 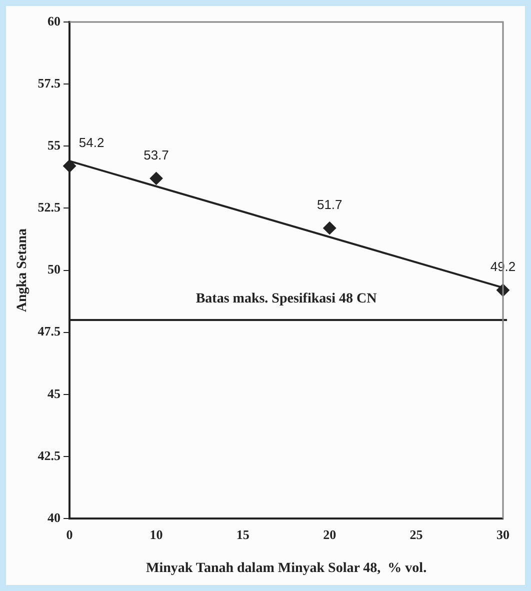 What do you see at coordinates (156, 155) in the screenshot?
I see `data-label: 53.7` at bounding box center [156, 155].